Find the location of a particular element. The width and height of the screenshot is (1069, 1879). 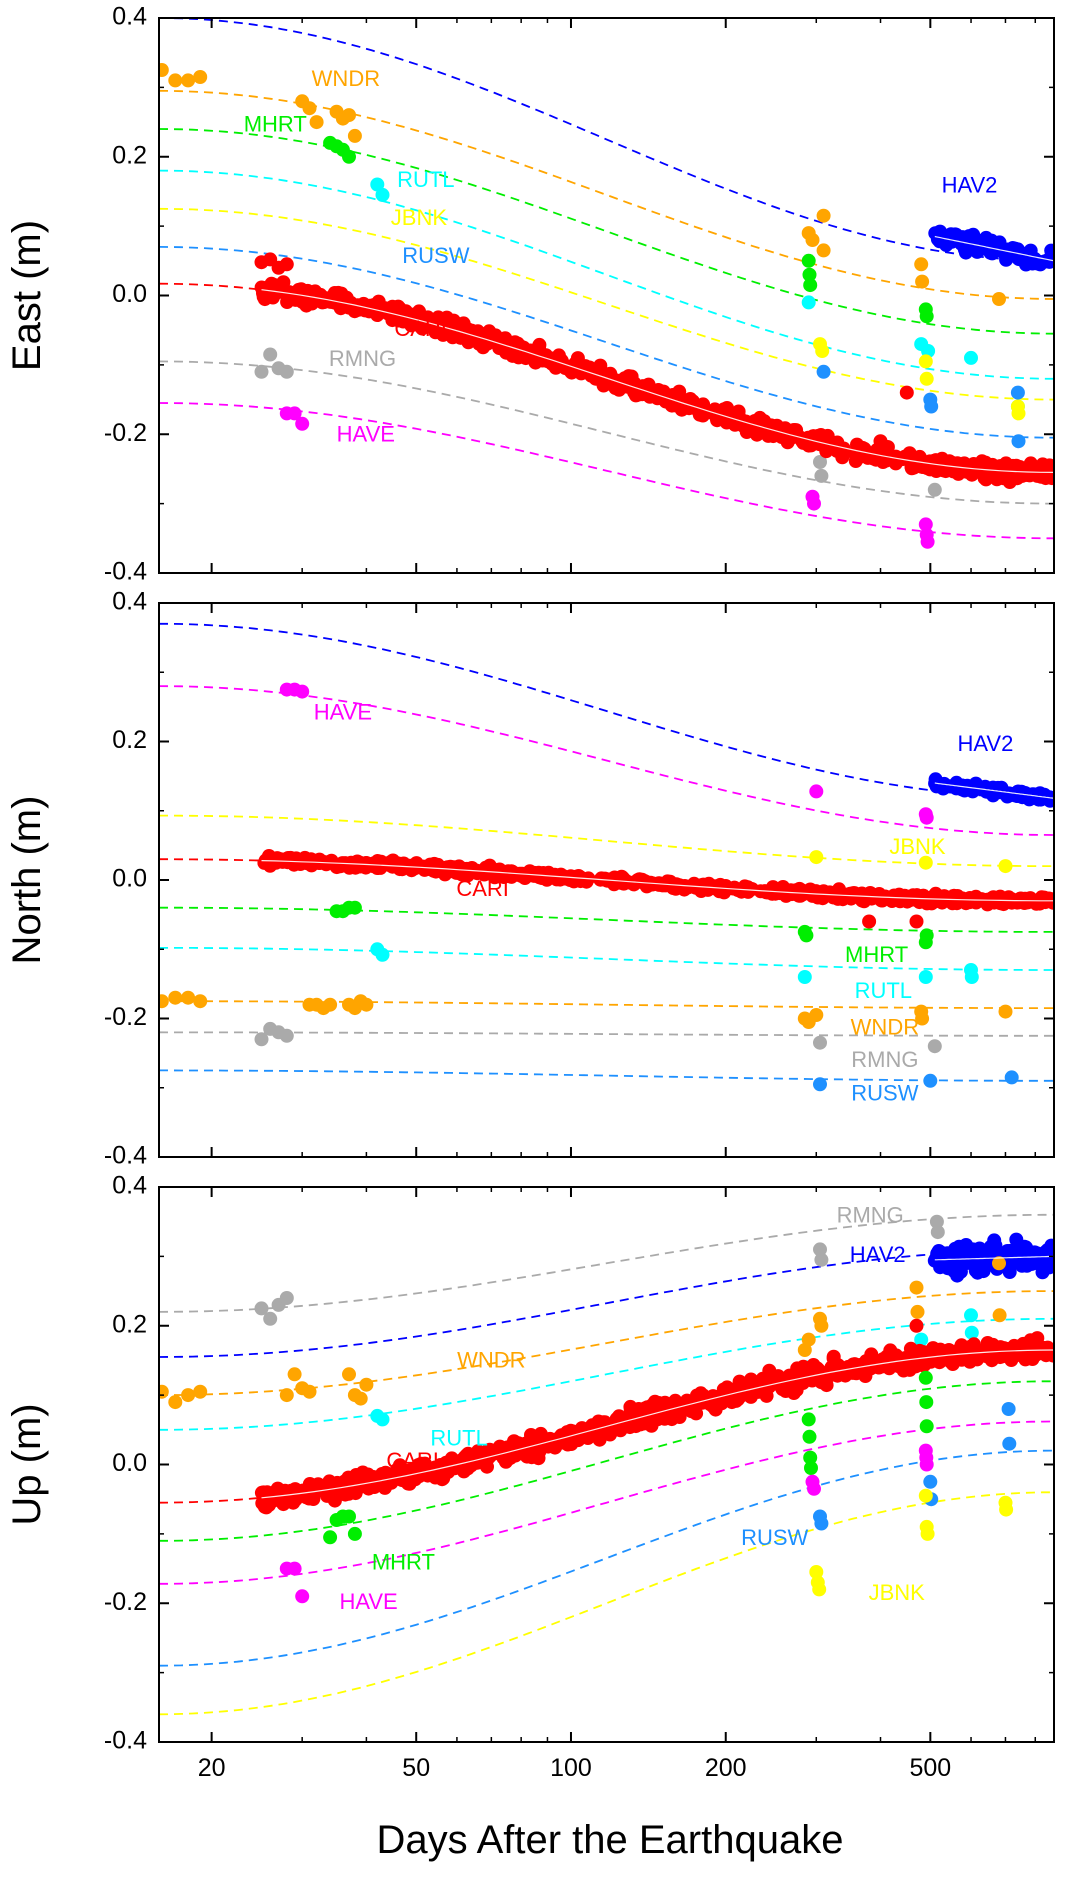

station-label-rmng: RMNG is located at coordinates (870, 1215).